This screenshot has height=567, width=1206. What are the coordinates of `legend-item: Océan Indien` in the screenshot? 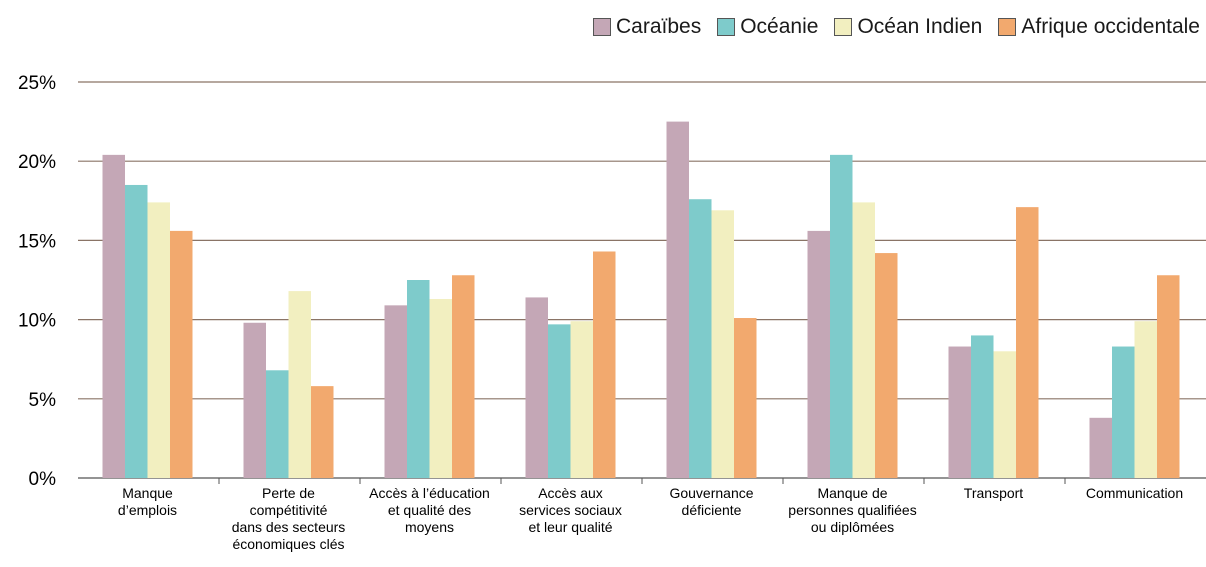 It's located at (908, 27).